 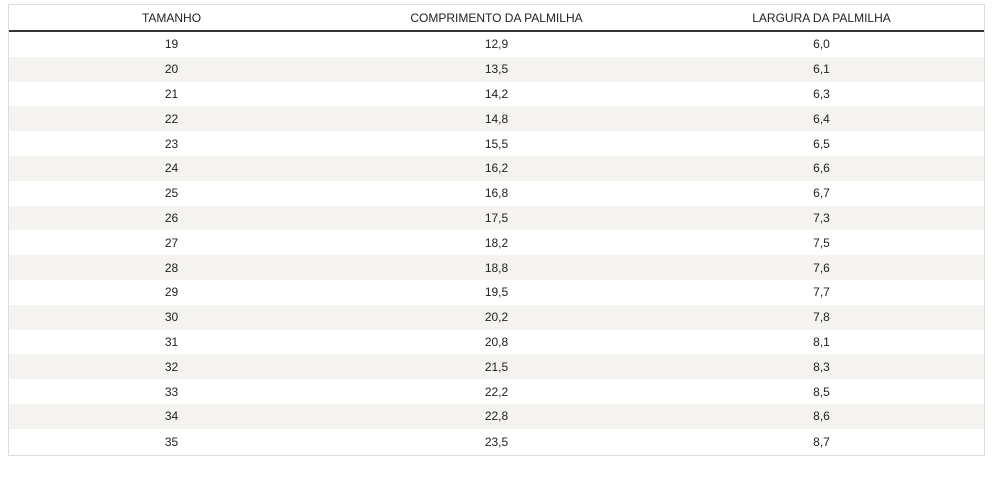 What do you see at coordinates (821, 317) in the screenshot?
I see `table-cell: 7,8` at bounding box center [821, 317].